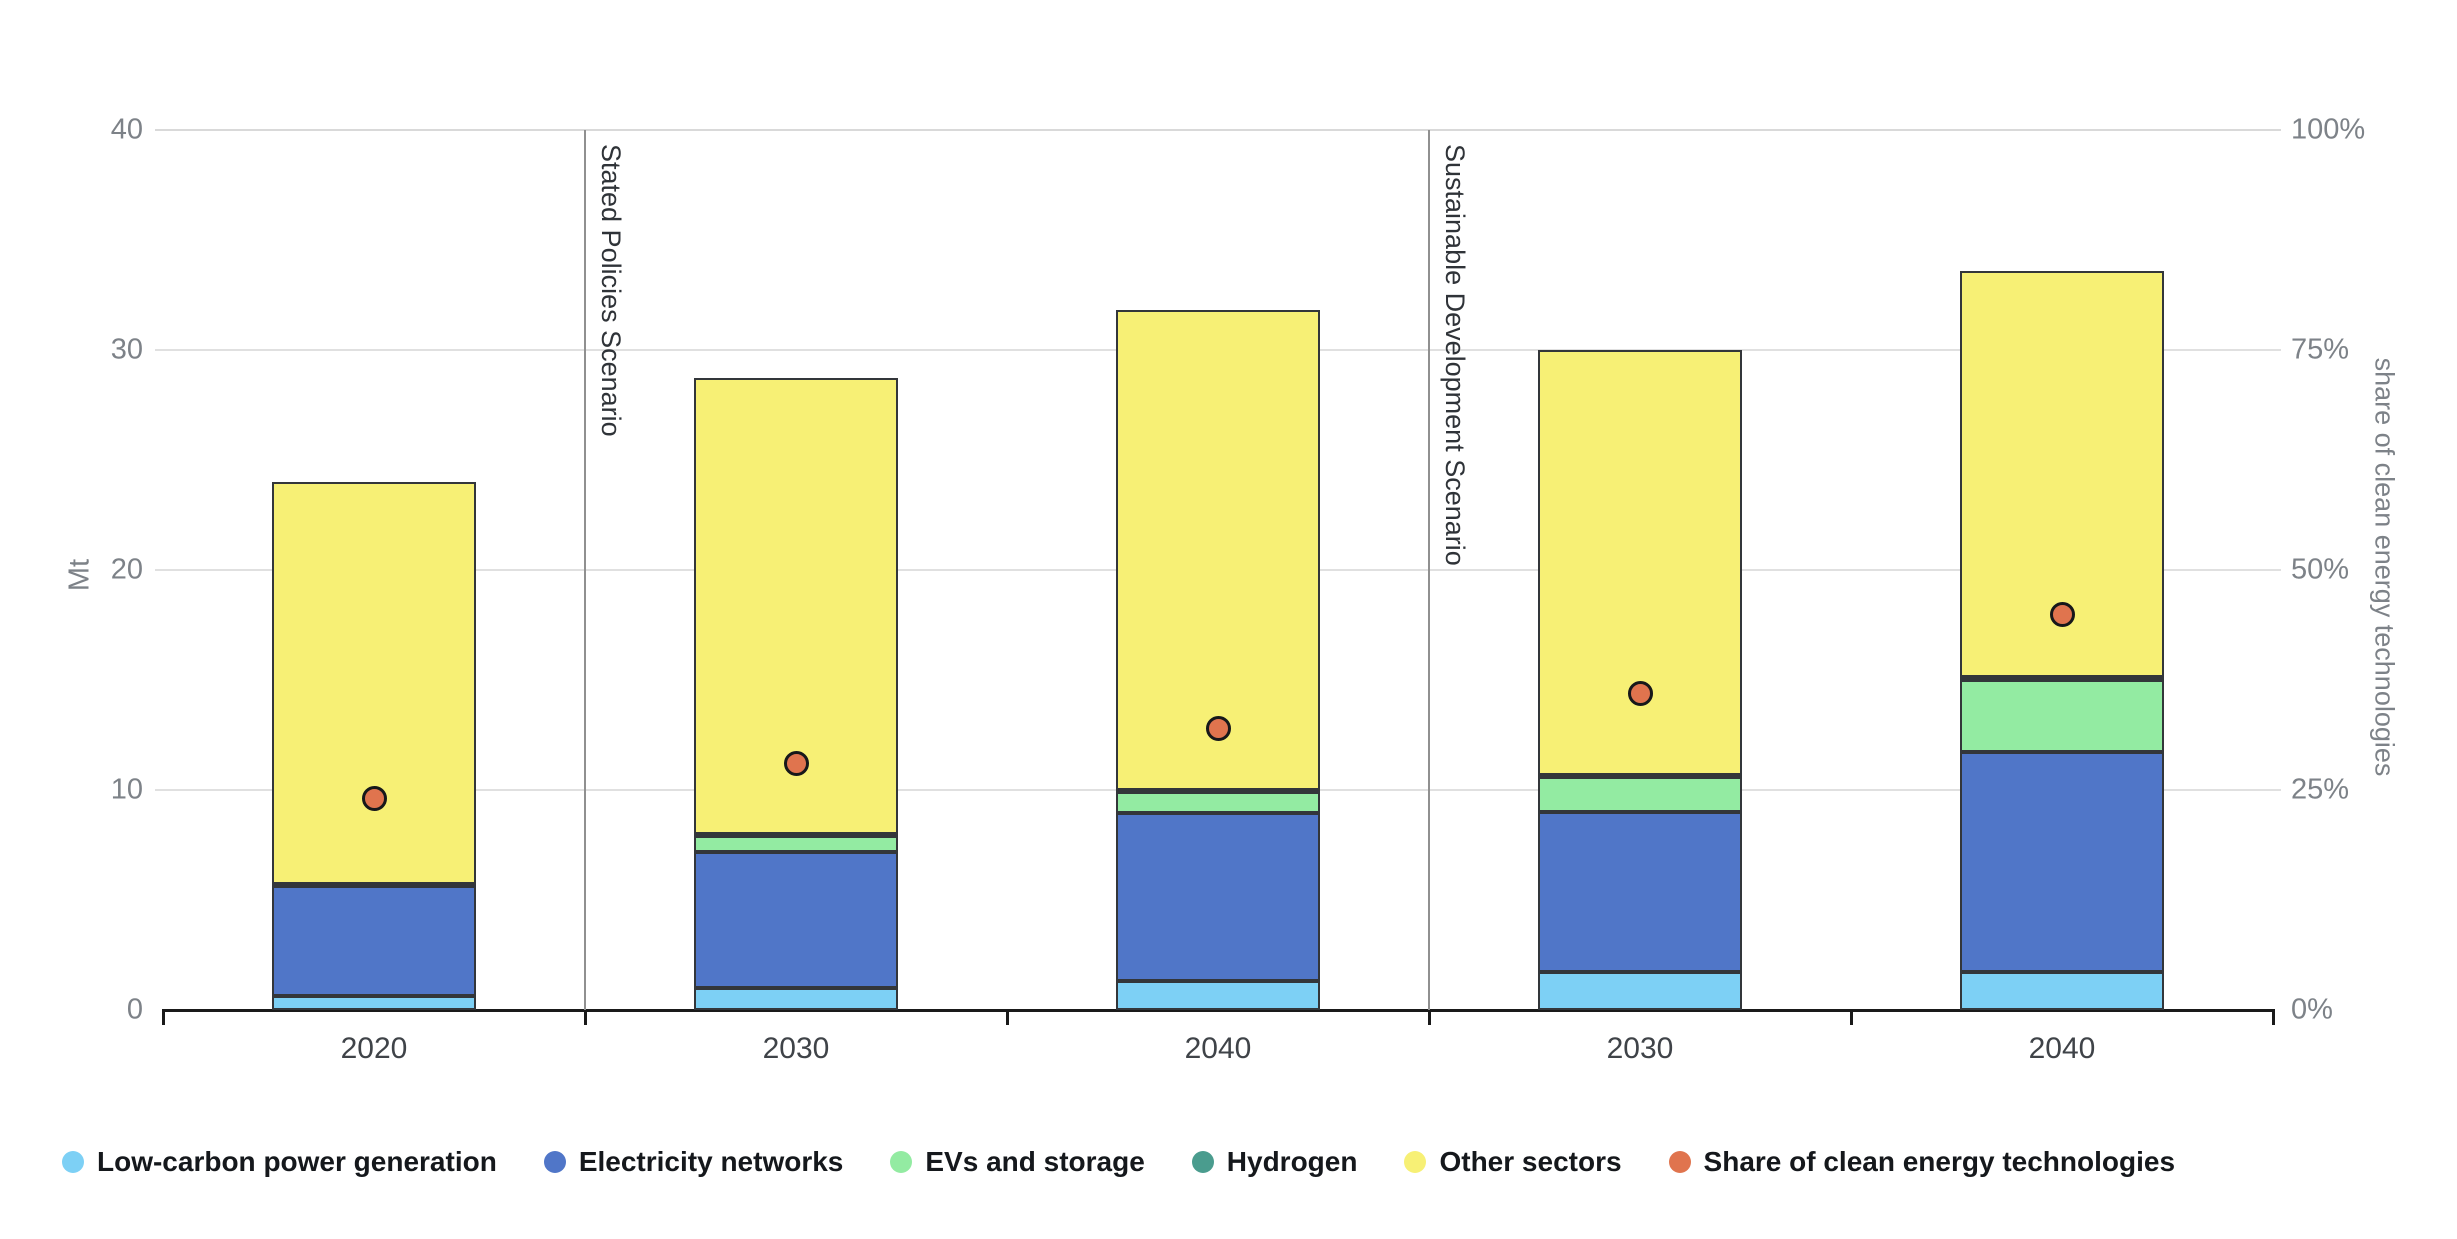 The height and width of the screenshot is (1239, 2457). What do you see at coordinates (126, 569) in the screenshot?
I see `y-axis-left-tick-label: 20` at bounding box center [126, 569].